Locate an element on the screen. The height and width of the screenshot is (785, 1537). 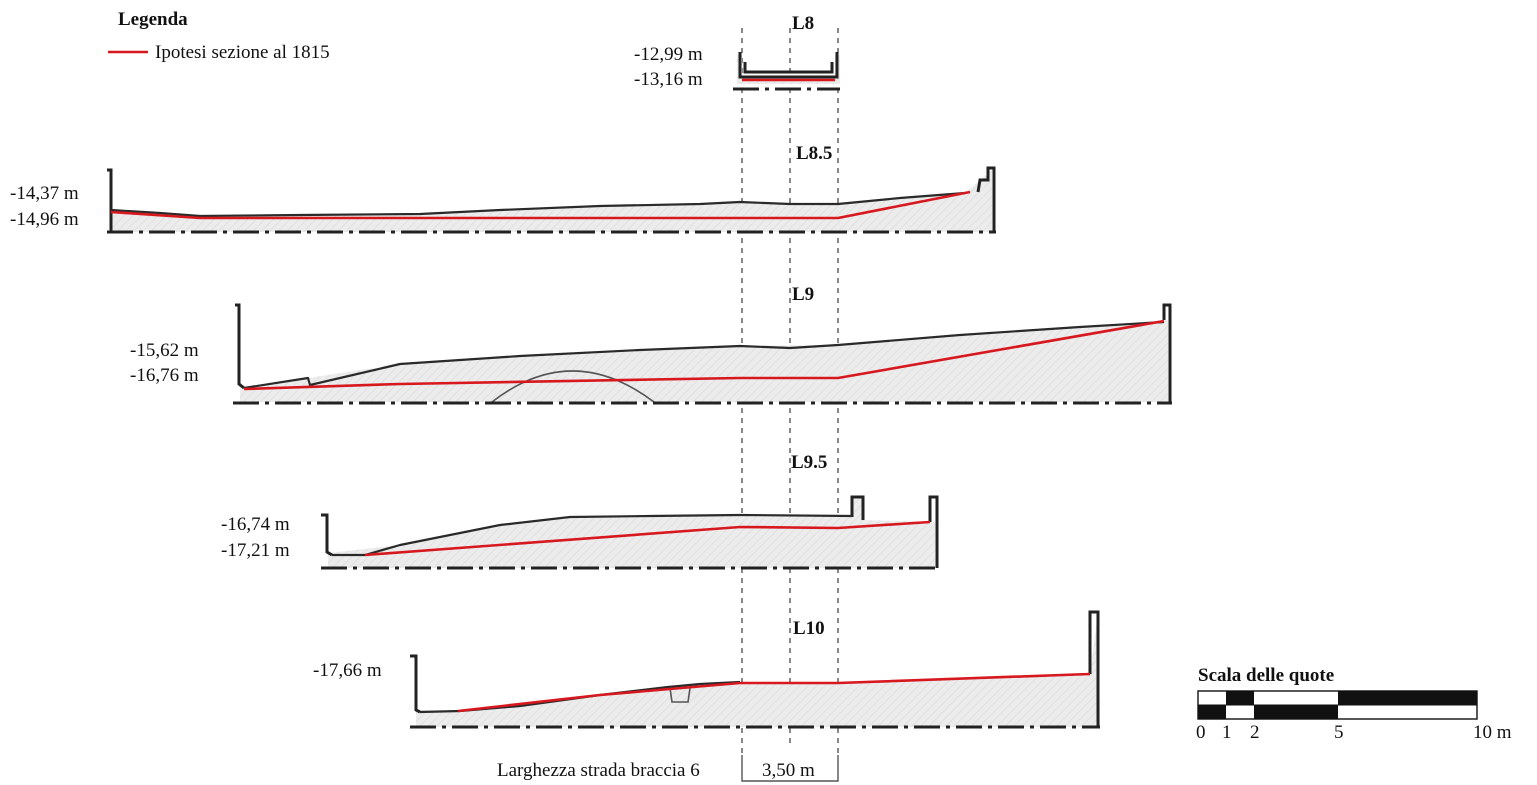
section-l8-inner-wall is located at coordinates (788, 68).